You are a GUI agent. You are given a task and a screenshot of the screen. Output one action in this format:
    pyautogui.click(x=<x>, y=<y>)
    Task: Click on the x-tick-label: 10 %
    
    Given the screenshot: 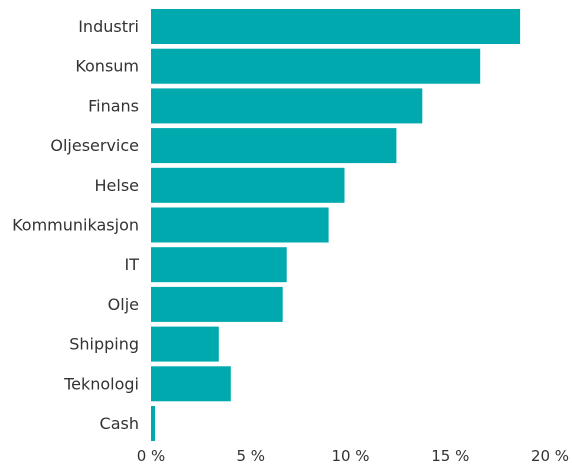 What is the action you would take?
    pyautogui.click(x=350, y=455)
    